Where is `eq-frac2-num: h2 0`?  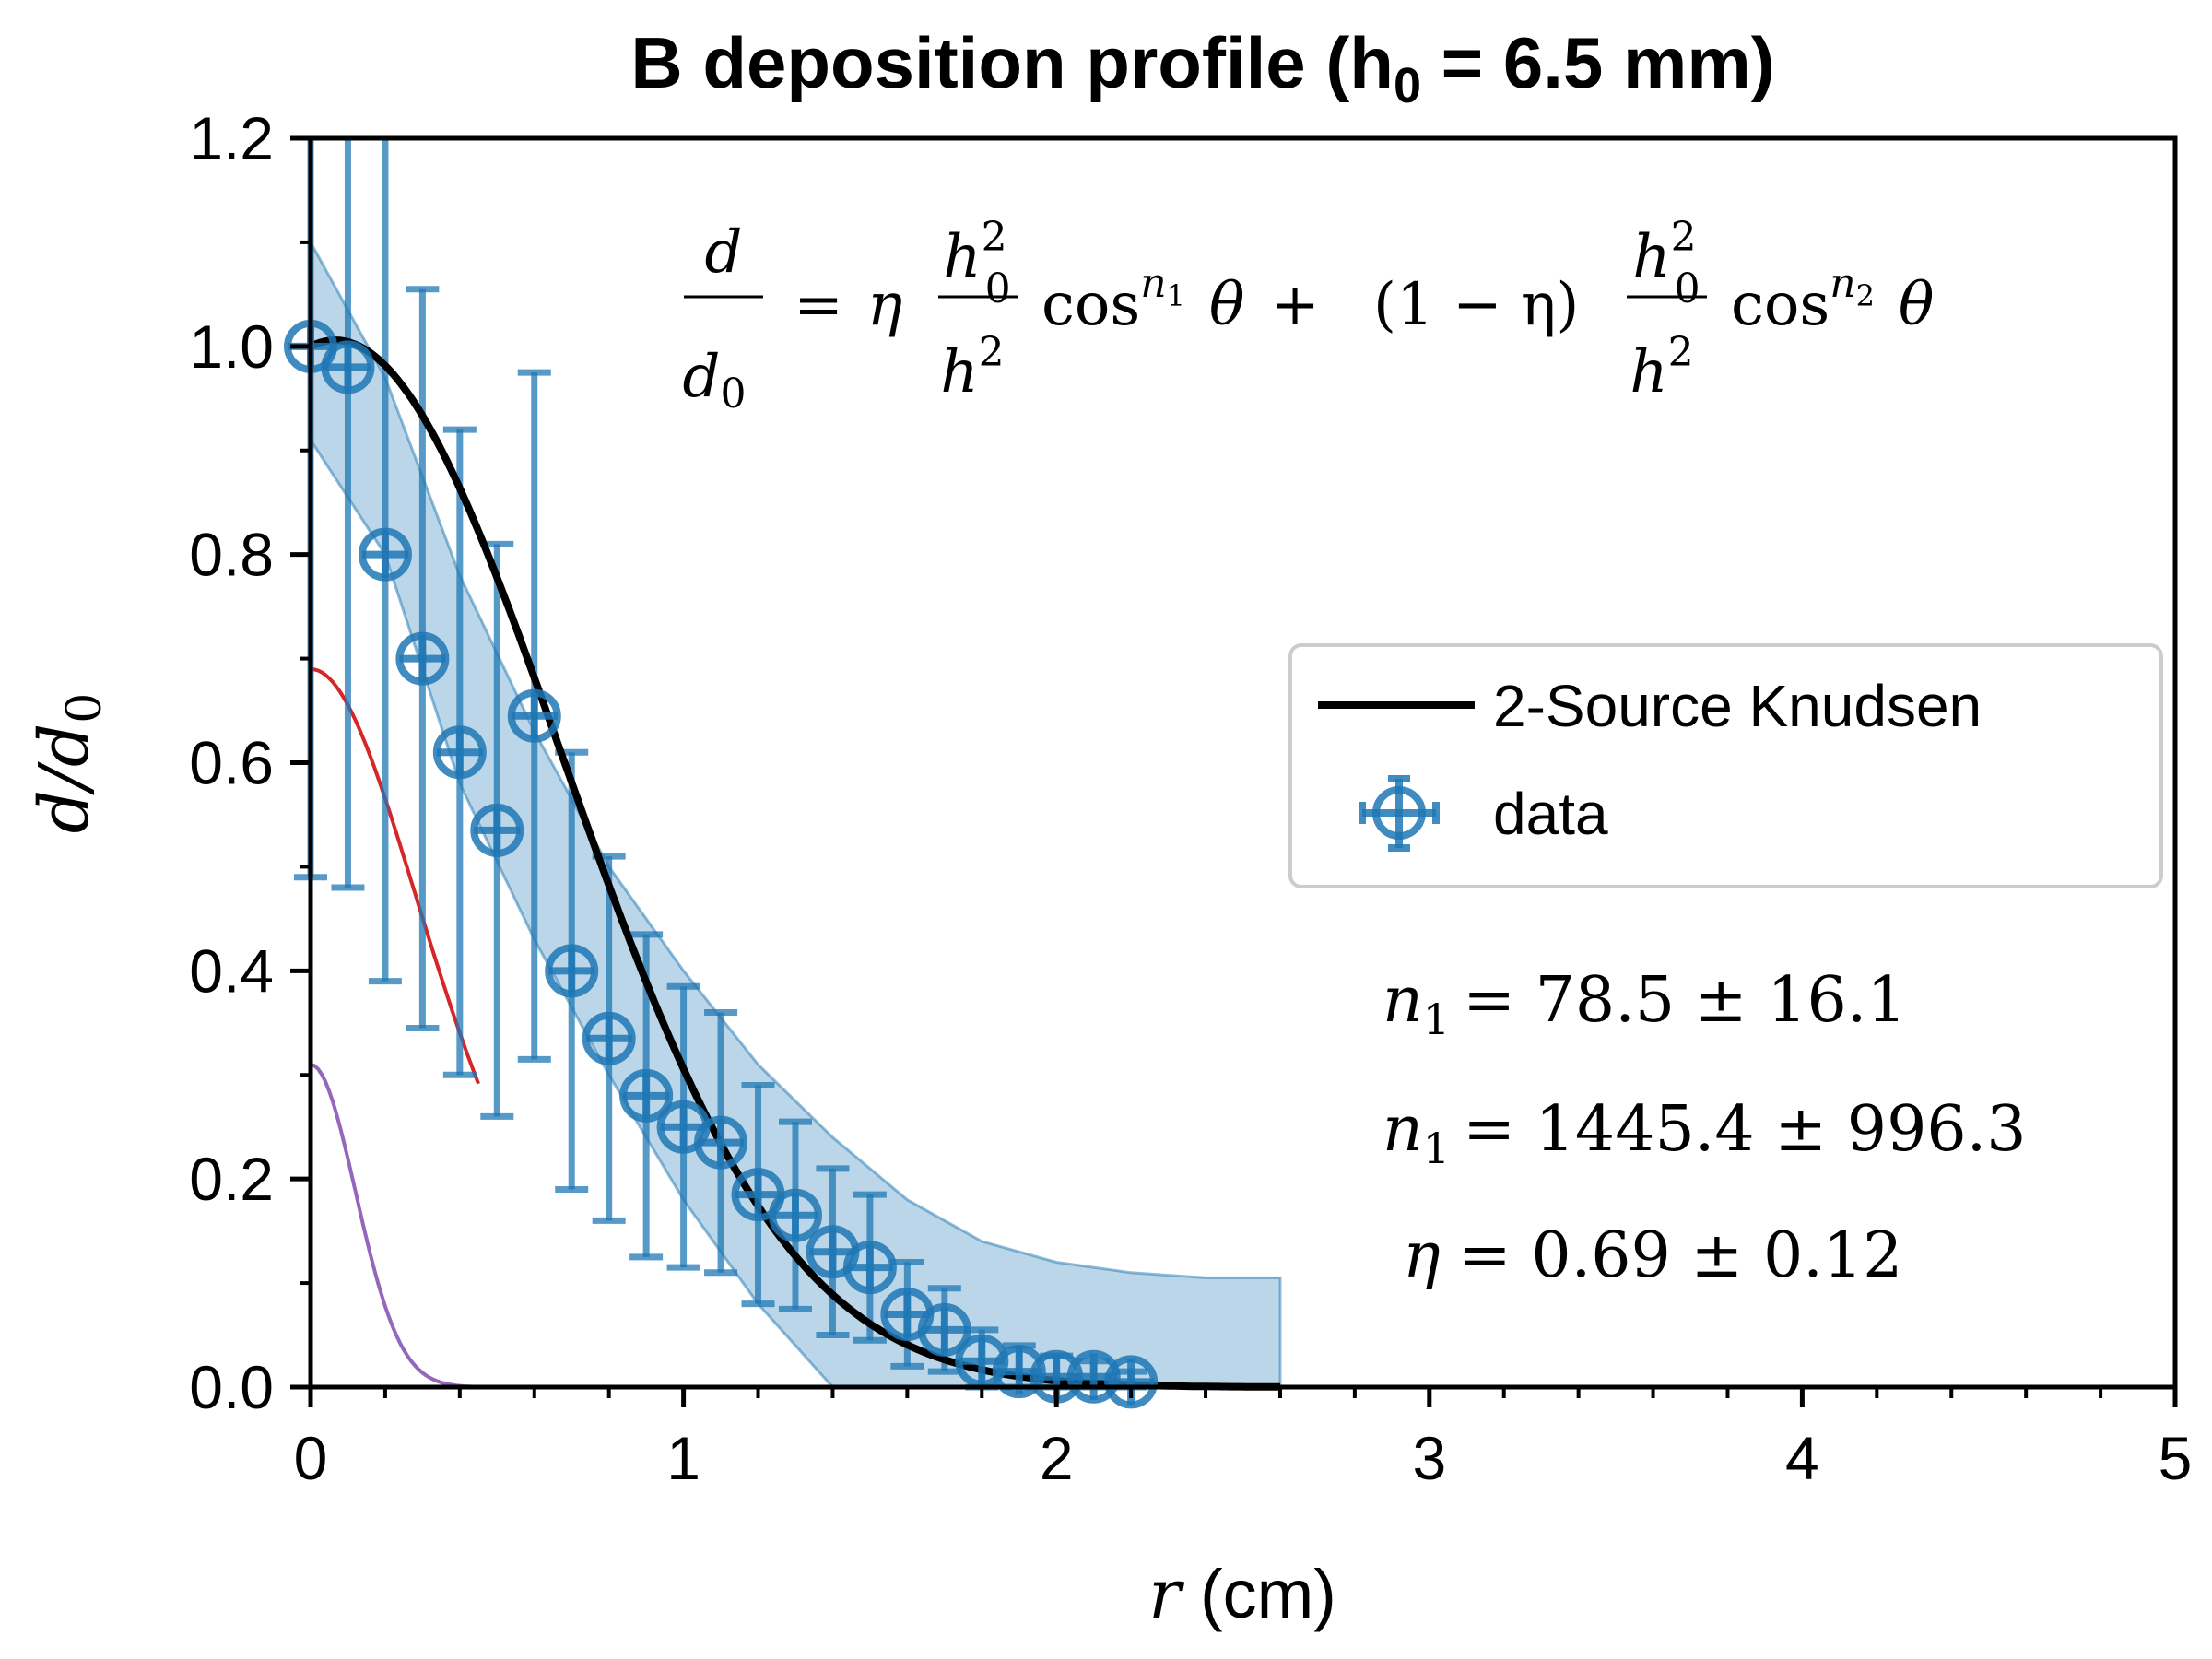 eq-frac2-num: h2 0 is located at coordinates (1666, 263).